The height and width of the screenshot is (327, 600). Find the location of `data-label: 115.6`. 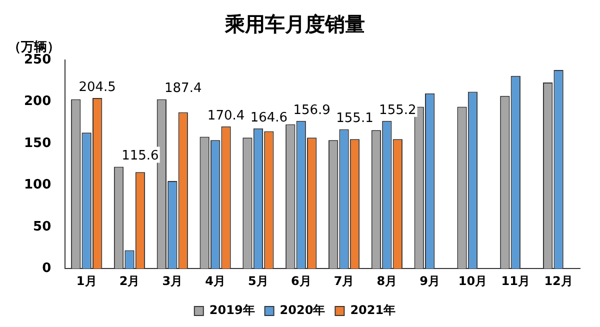

data-label: 115.6 is located at coordinates (140, 156).